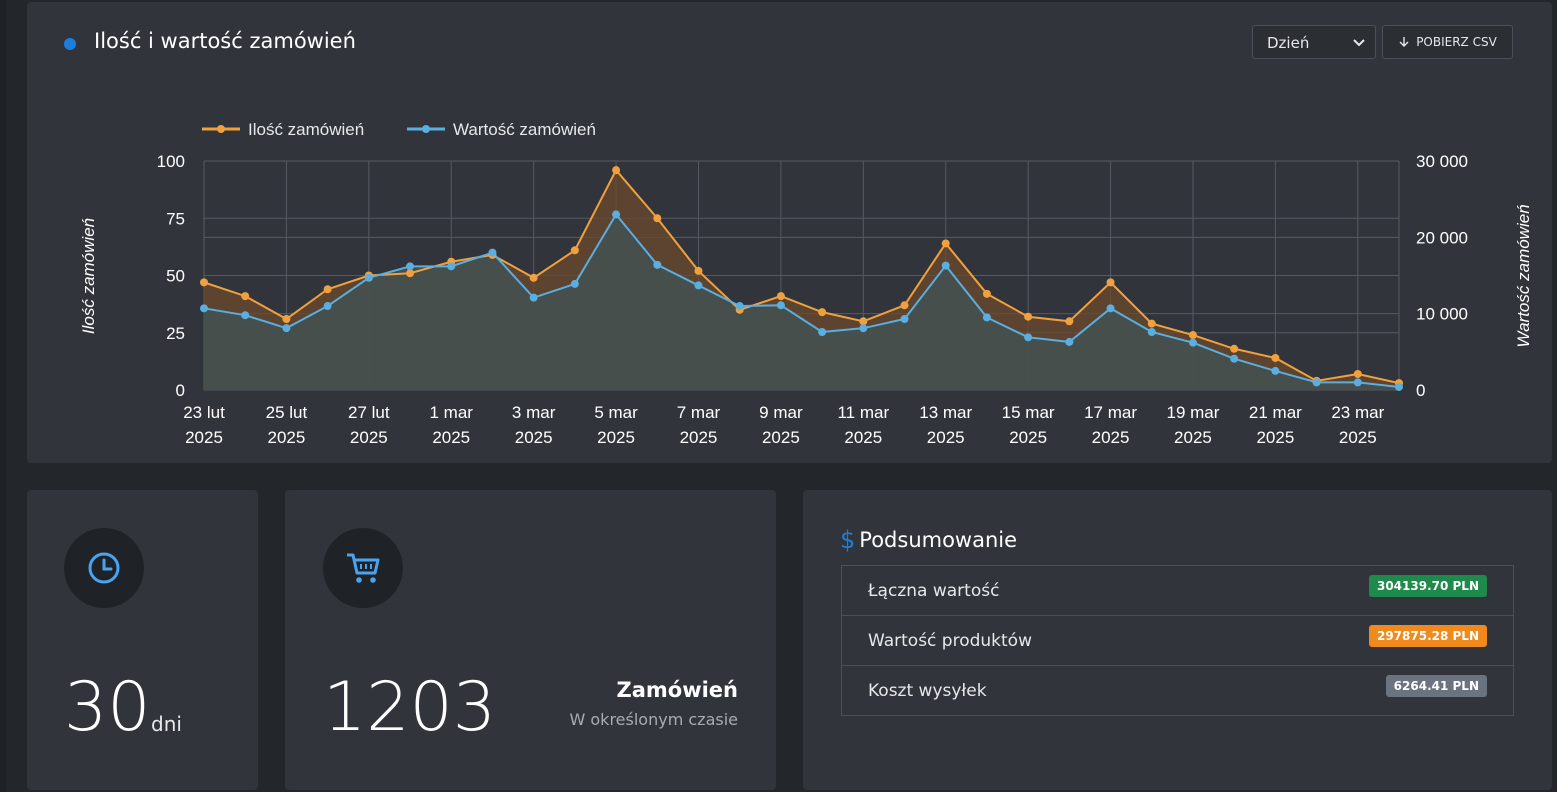  Describe the element at coordinates (530, 640) in the screenshot. I see `orders-stat-card: 1203 Zamówień W określonym czasie` at that location.